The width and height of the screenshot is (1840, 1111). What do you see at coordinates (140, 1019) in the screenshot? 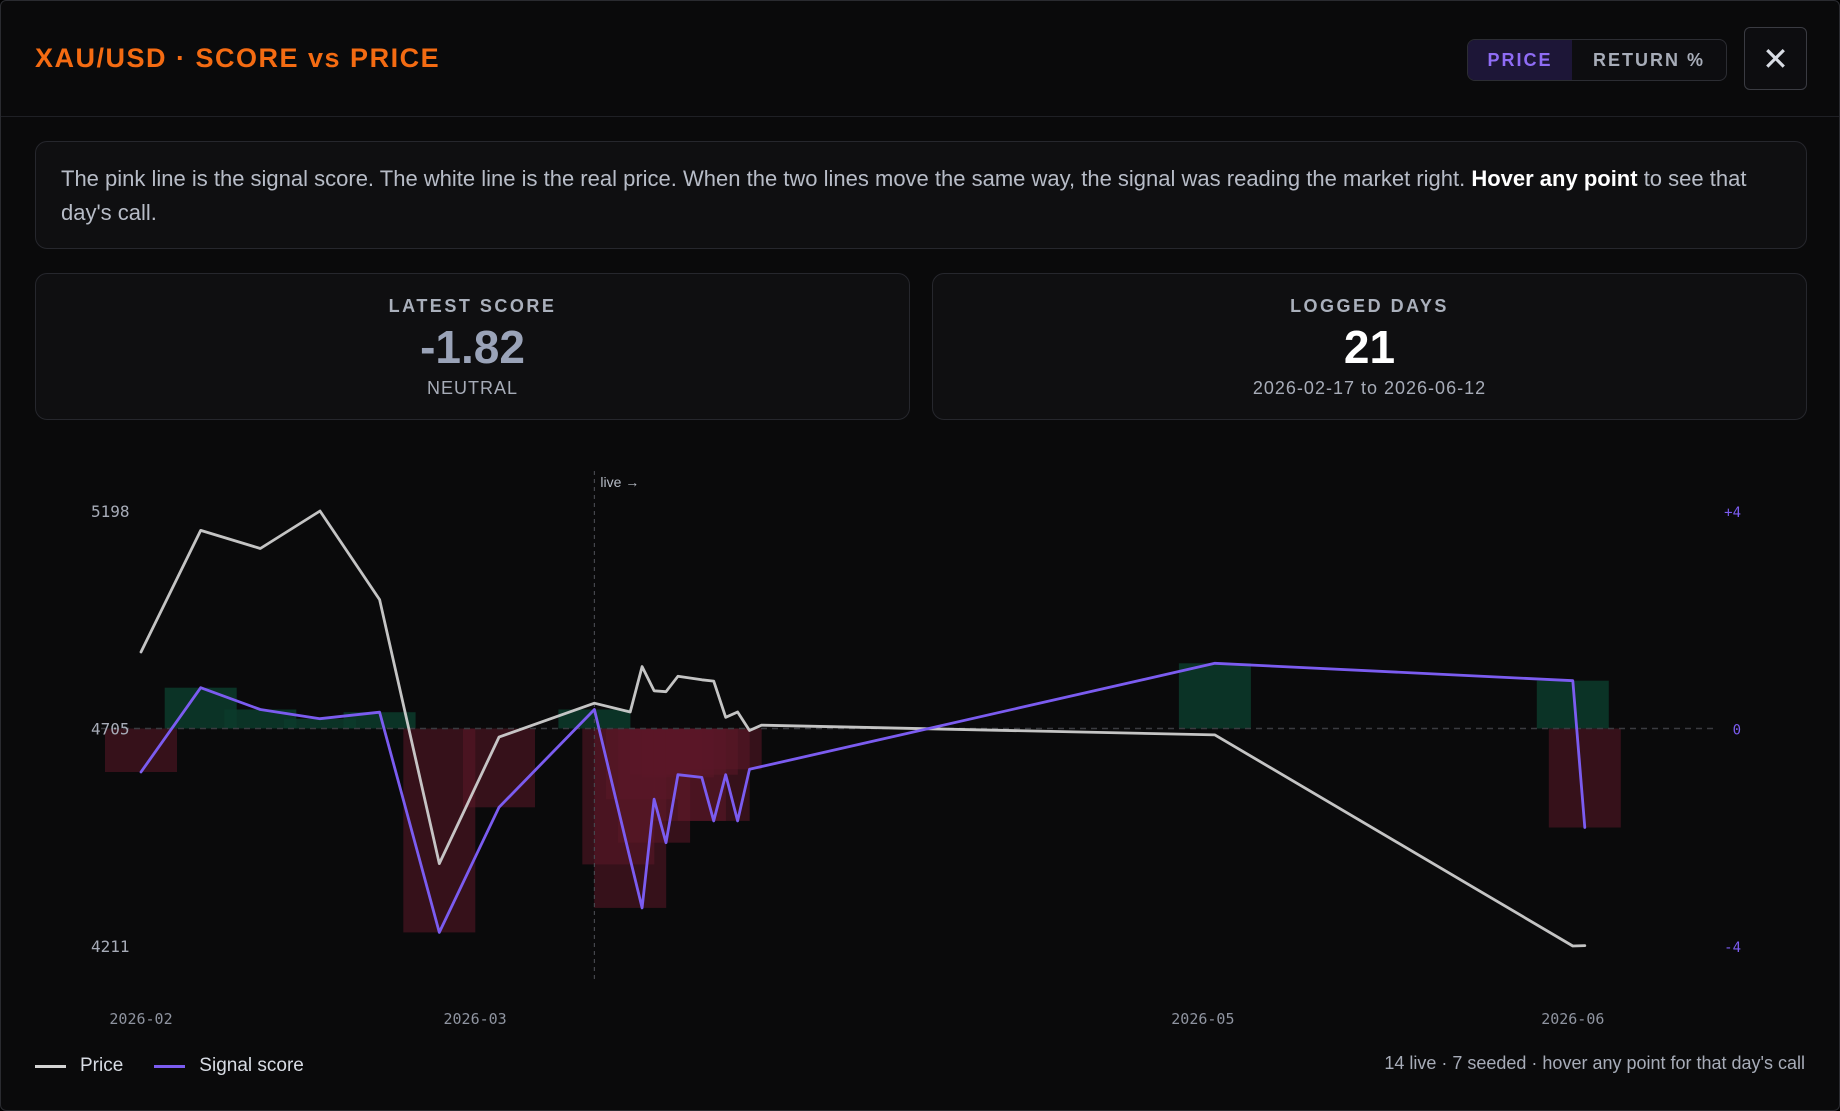
I see `x-axis-tick-label: 2026-02` at bounding box center [140, 1019].